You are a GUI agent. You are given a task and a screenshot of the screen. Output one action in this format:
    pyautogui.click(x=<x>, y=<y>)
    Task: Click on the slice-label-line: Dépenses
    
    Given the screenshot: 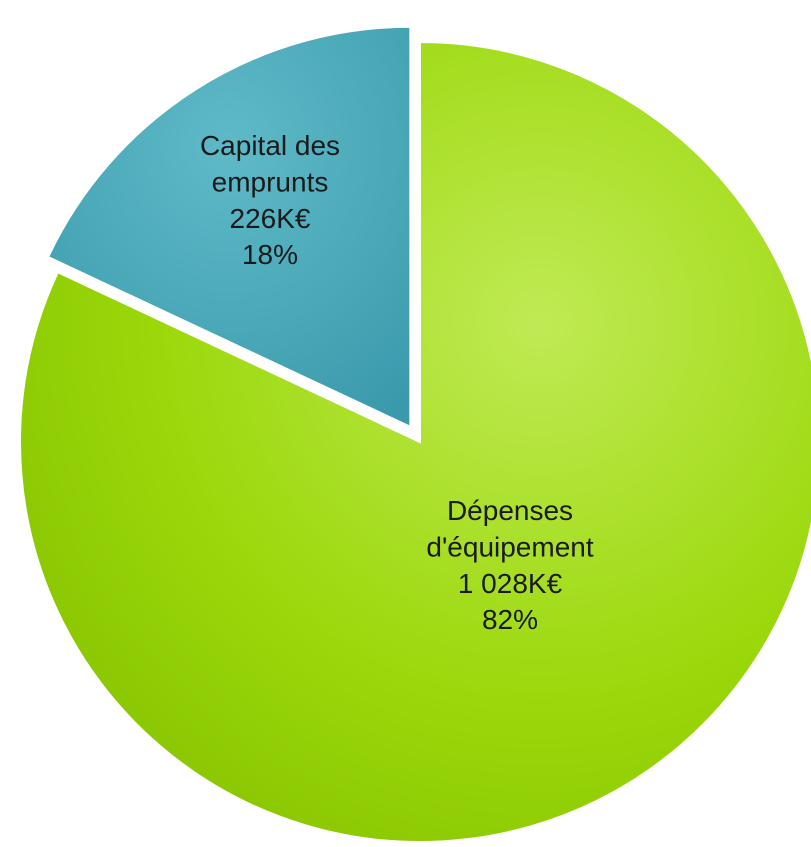 What is the action you would take?
    pyautogui.click(x=510, y=510)
    